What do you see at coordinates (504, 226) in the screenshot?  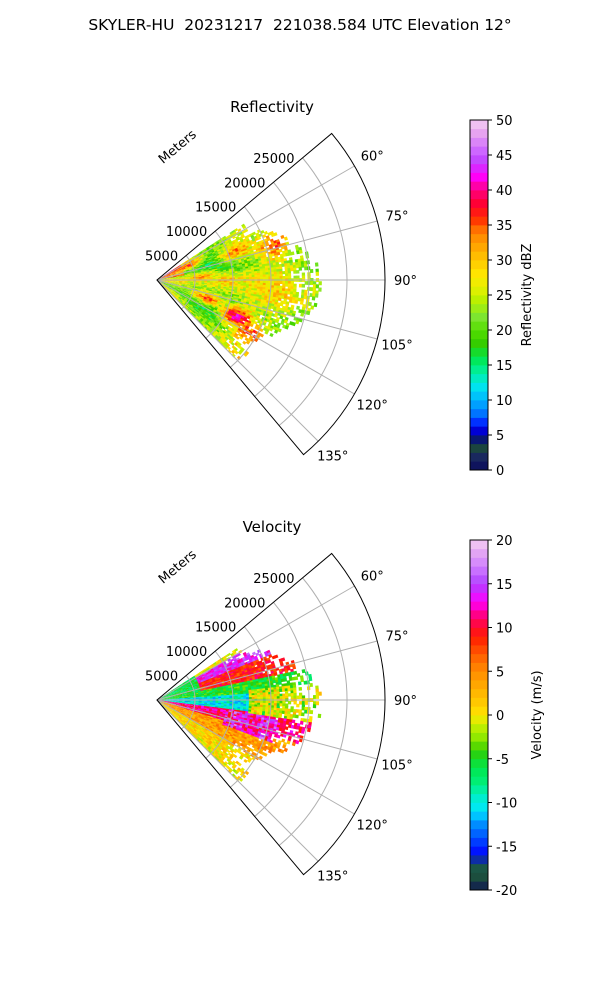 I see `colorbar-tick-label: 35` at bounding box center [504, 226].